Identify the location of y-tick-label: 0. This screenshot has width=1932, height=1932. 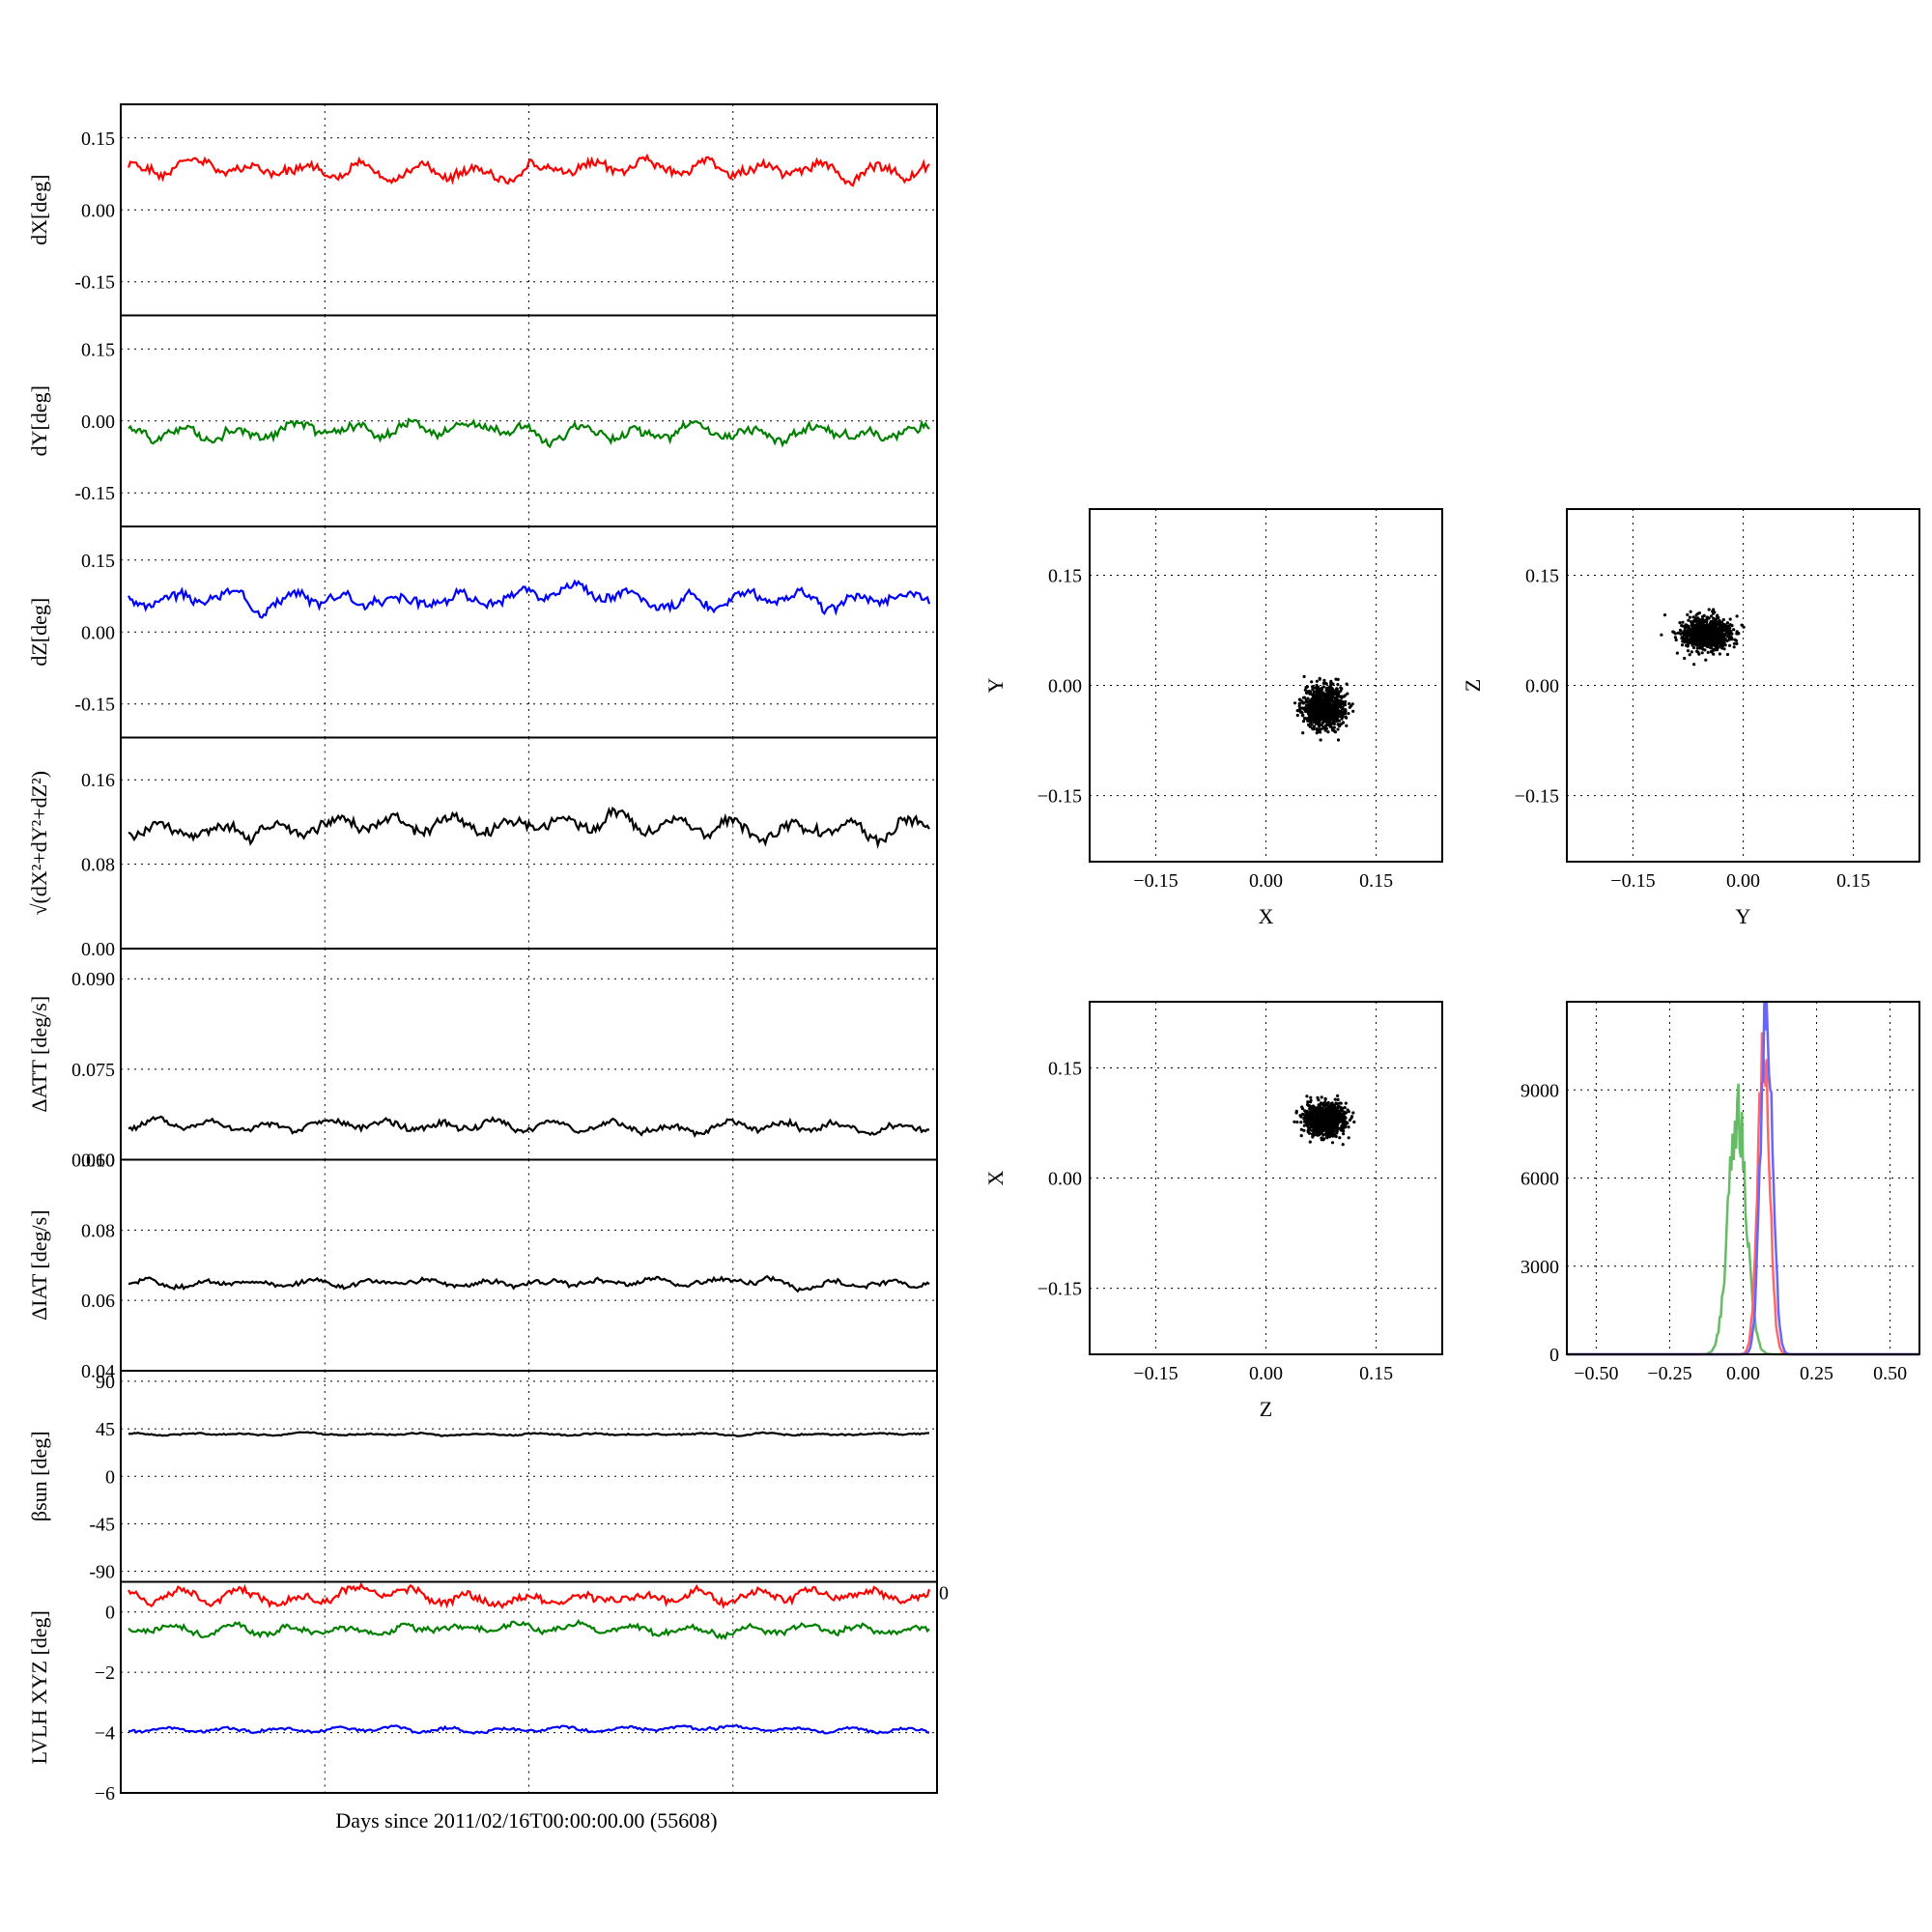
(110, 1477).